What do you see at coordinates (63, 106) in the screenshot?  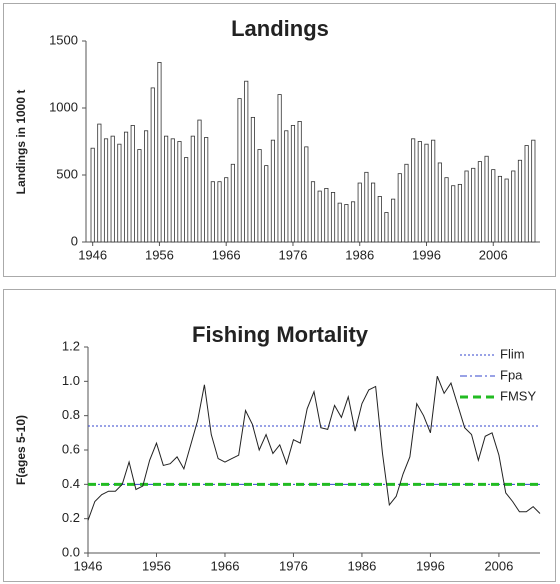 I see `y-tick-label: 1000` at bounding box center [63, 106].